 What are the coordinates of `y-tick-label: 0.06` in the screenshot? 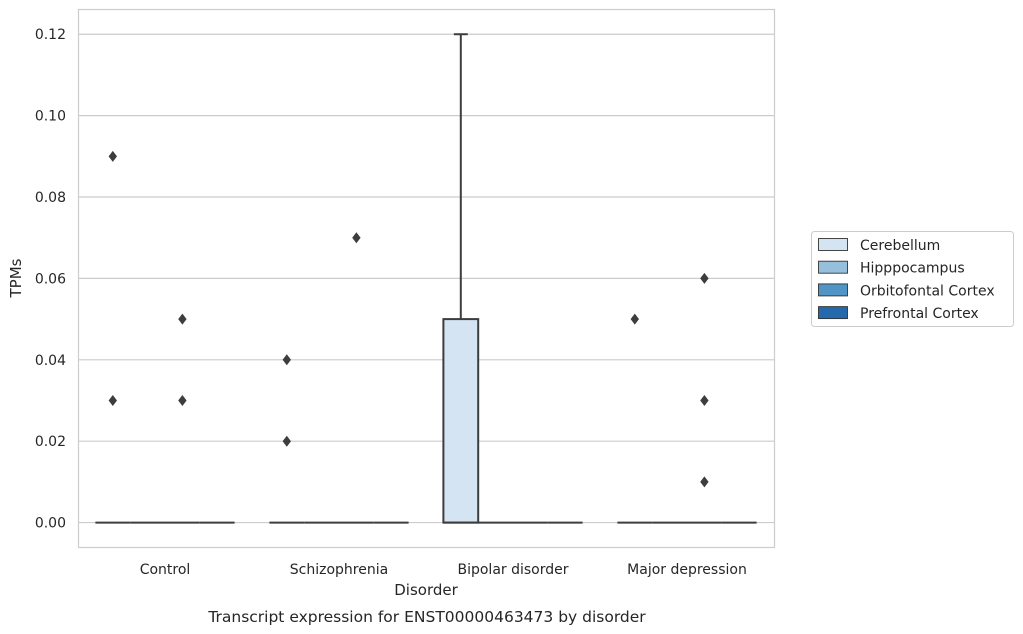 It's located at (50, 279).